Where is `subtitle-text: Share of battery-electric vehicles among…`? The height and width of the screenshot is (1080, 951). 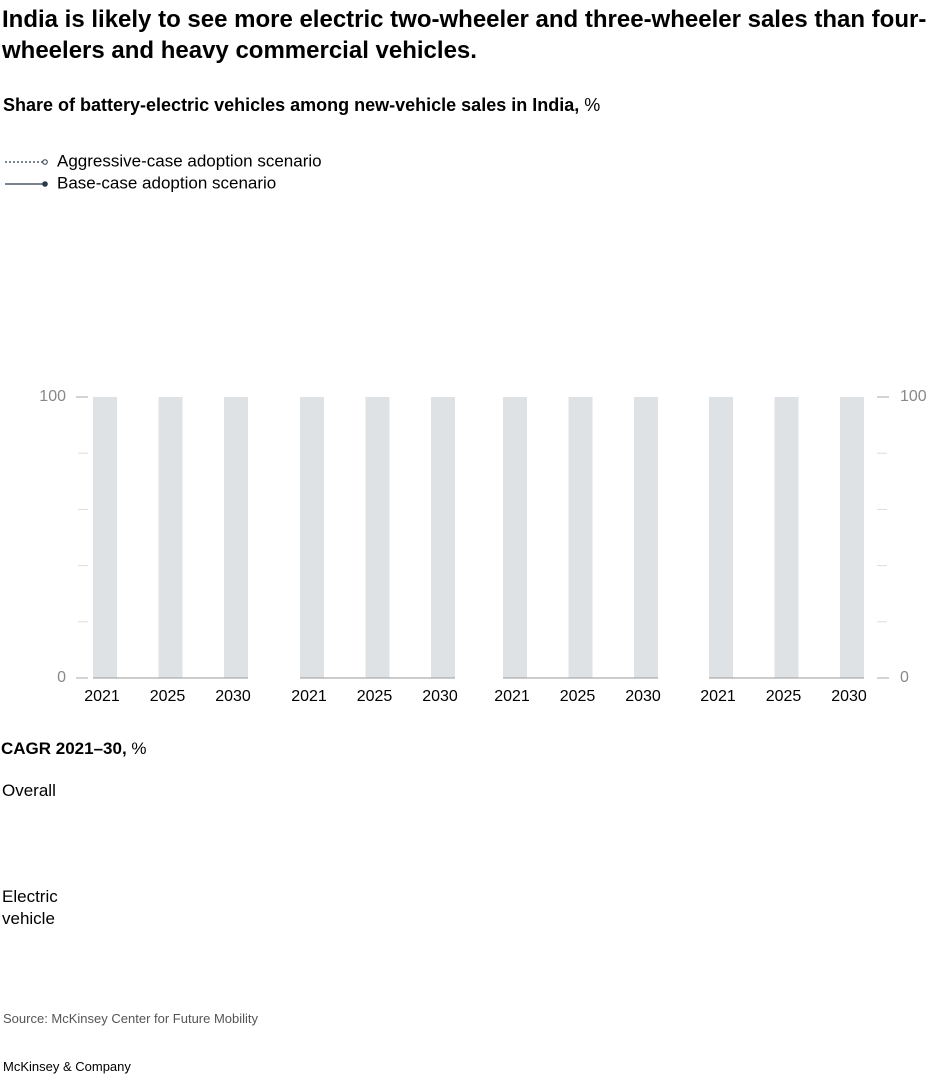 subtitle-text: Share of battery-electric vehicles among… is located at coordinates (291, 105).